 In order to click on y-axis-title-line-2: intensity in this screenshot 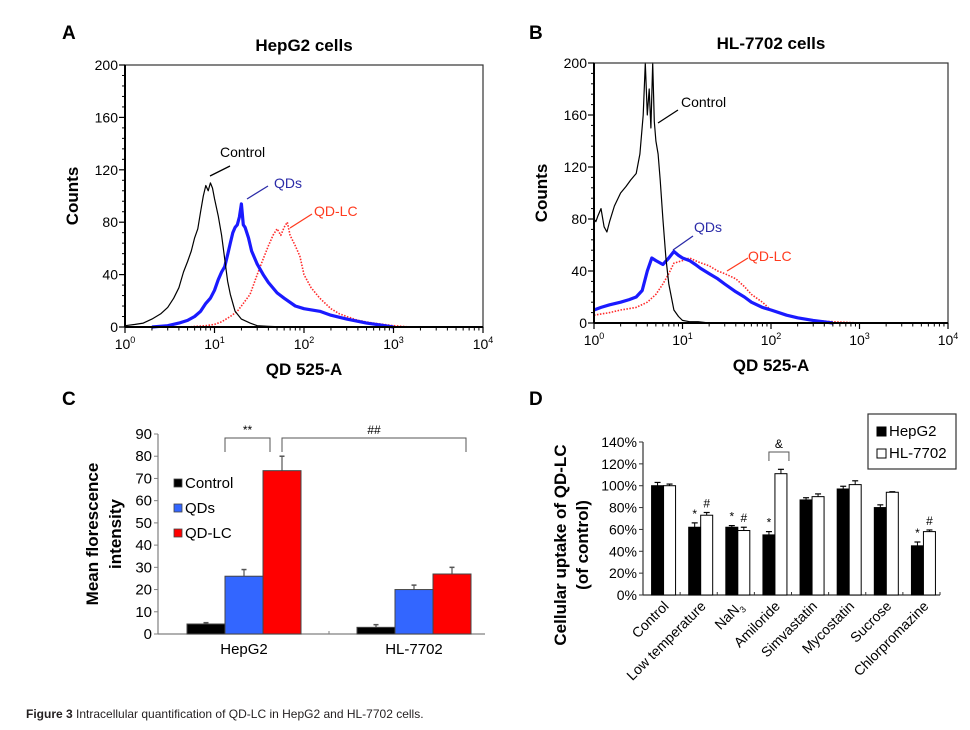, I will do `click(115, 534)`.